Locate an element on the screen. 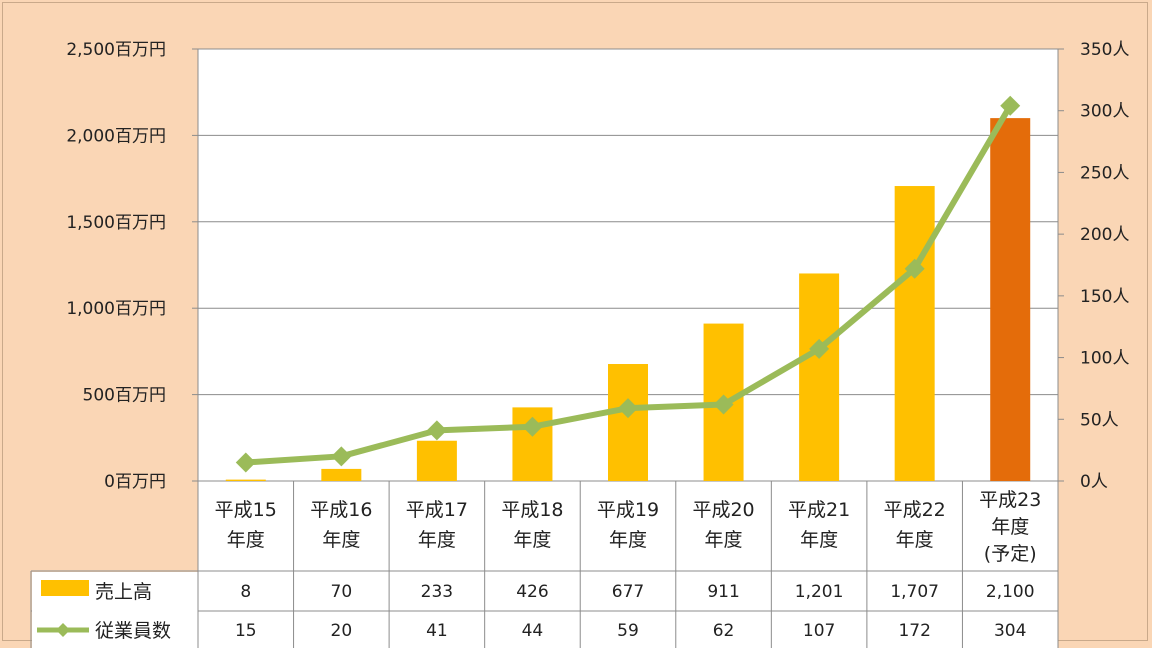 The height and width of the screenshot is (648, 1152). category-label: 平成20 is located at coordinates (723, 510).